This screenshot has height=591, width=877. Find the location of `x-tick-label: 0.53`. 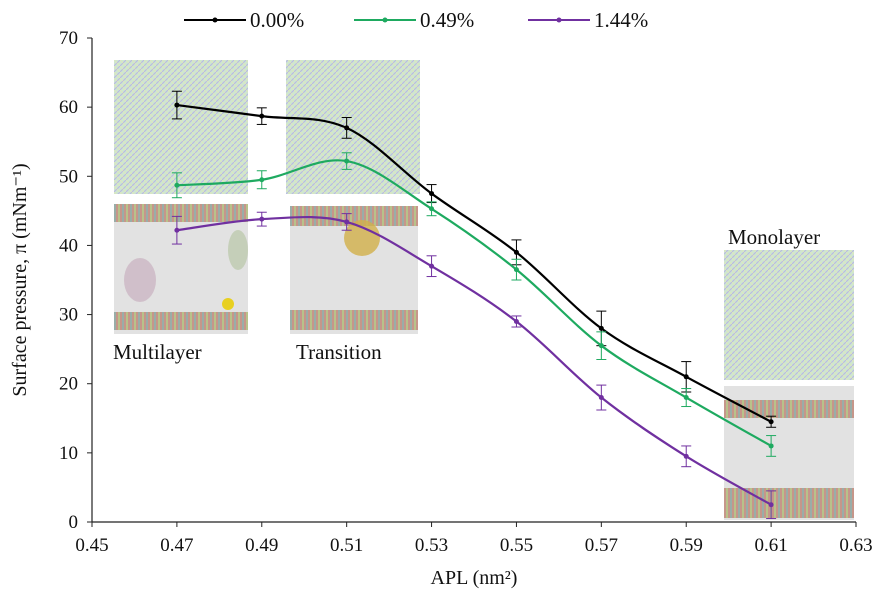

x-tick-label: 0.53 is located at coordinates (431, 545).